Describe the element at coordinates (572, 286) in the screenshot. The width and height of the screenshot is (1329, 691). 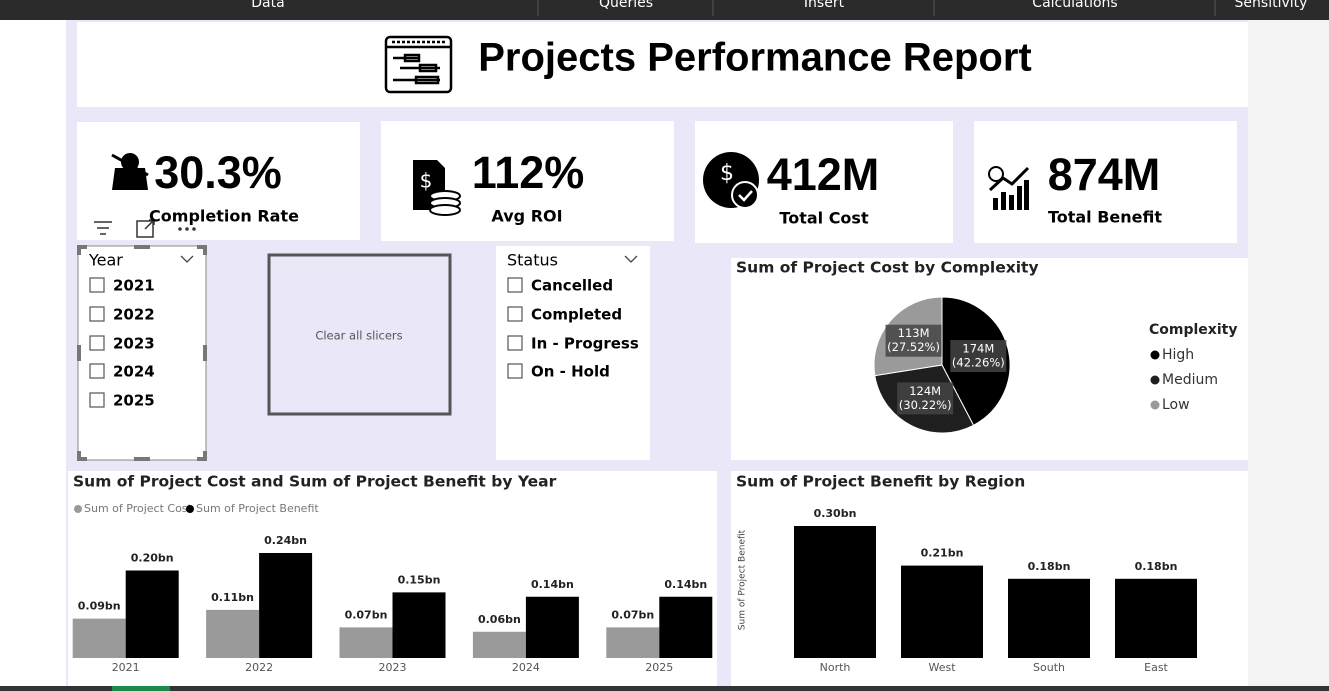
I see `slicer-item: Cancelled` at that location.